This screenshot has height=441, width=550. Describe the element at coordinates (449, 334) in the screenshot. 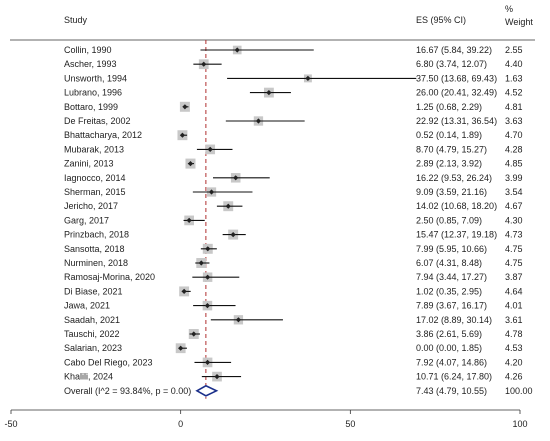

I see `es-ci-value: 3.86 (2.61, 5.69)` at that location.